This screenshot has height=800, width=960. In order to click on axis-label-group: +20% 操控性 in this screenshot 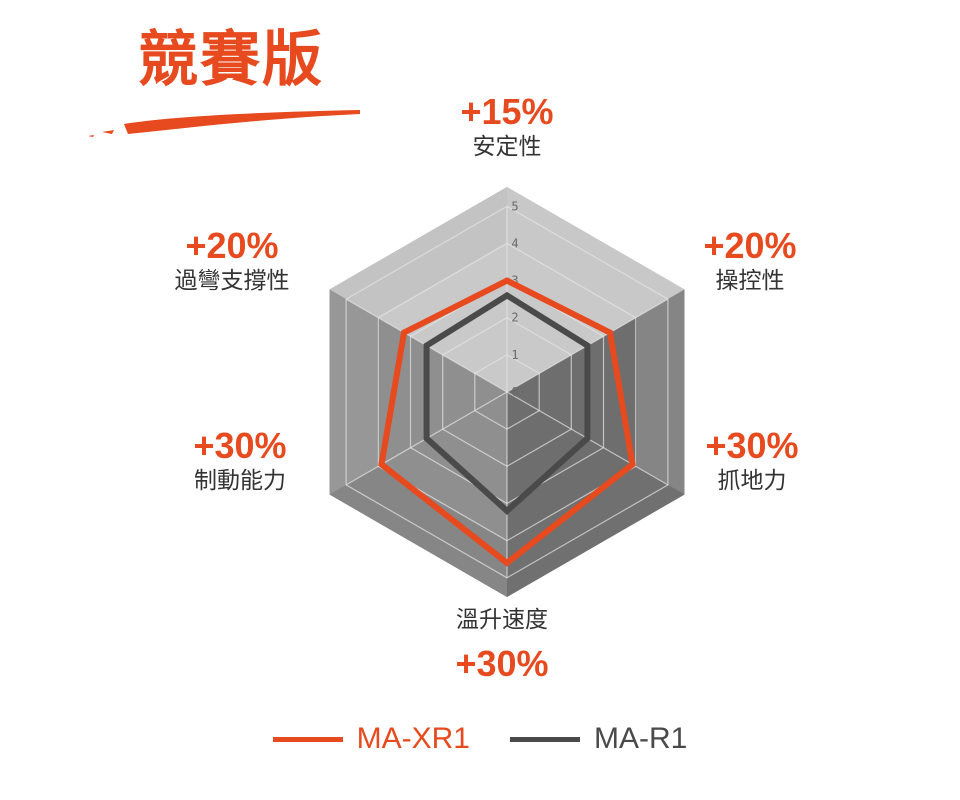, I will do `click(750, 261)`.